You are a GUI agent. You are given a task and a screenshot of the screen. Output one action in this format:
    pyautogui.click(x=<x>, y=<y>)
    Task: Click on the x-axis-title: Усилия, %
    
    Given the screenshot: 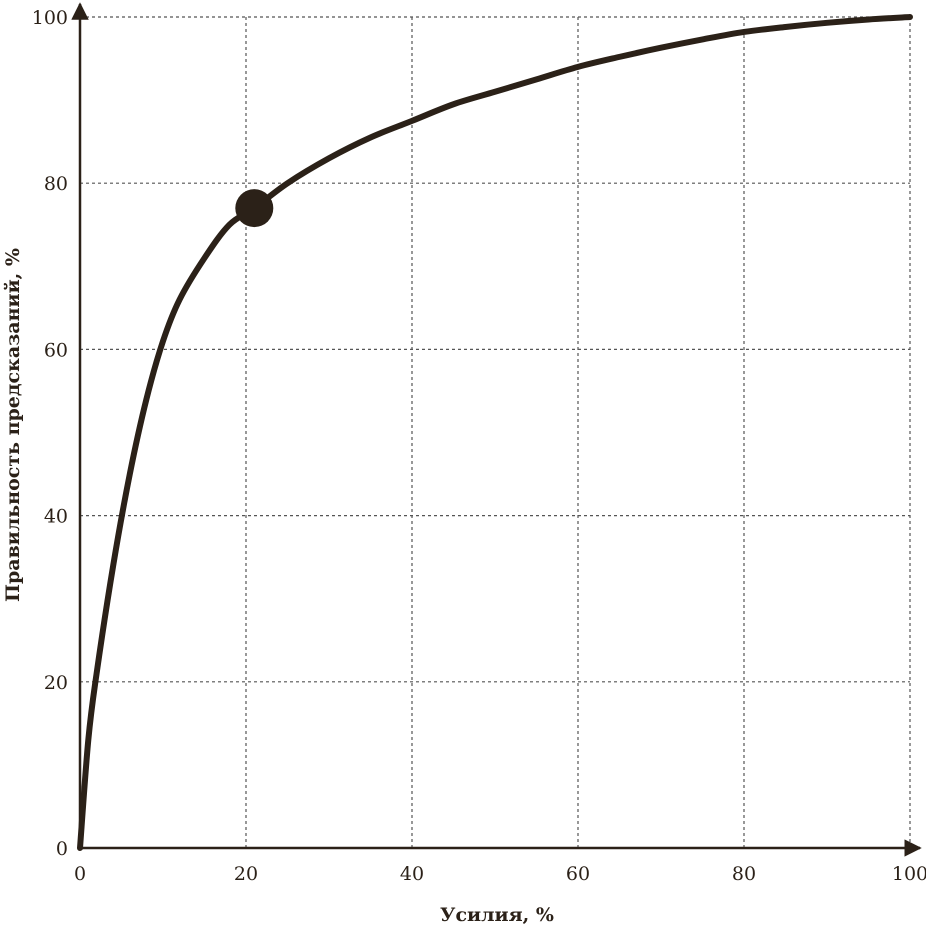 What is the action you would take?
    pyautogui.click(x=497, y=915)
    